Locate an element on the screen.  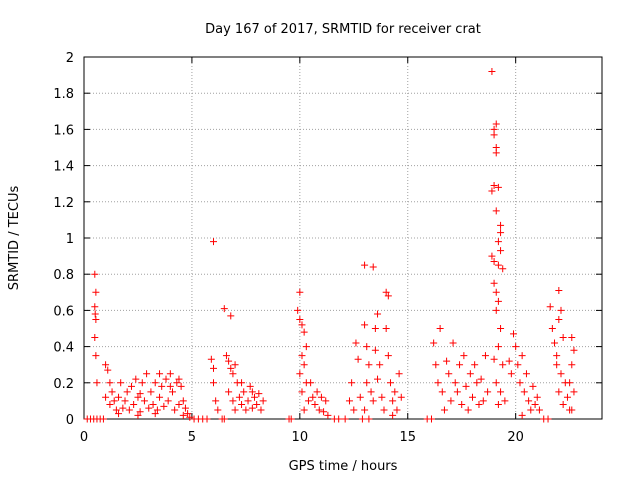
y-tick-label: 2 is located at coordinates (70, 58).